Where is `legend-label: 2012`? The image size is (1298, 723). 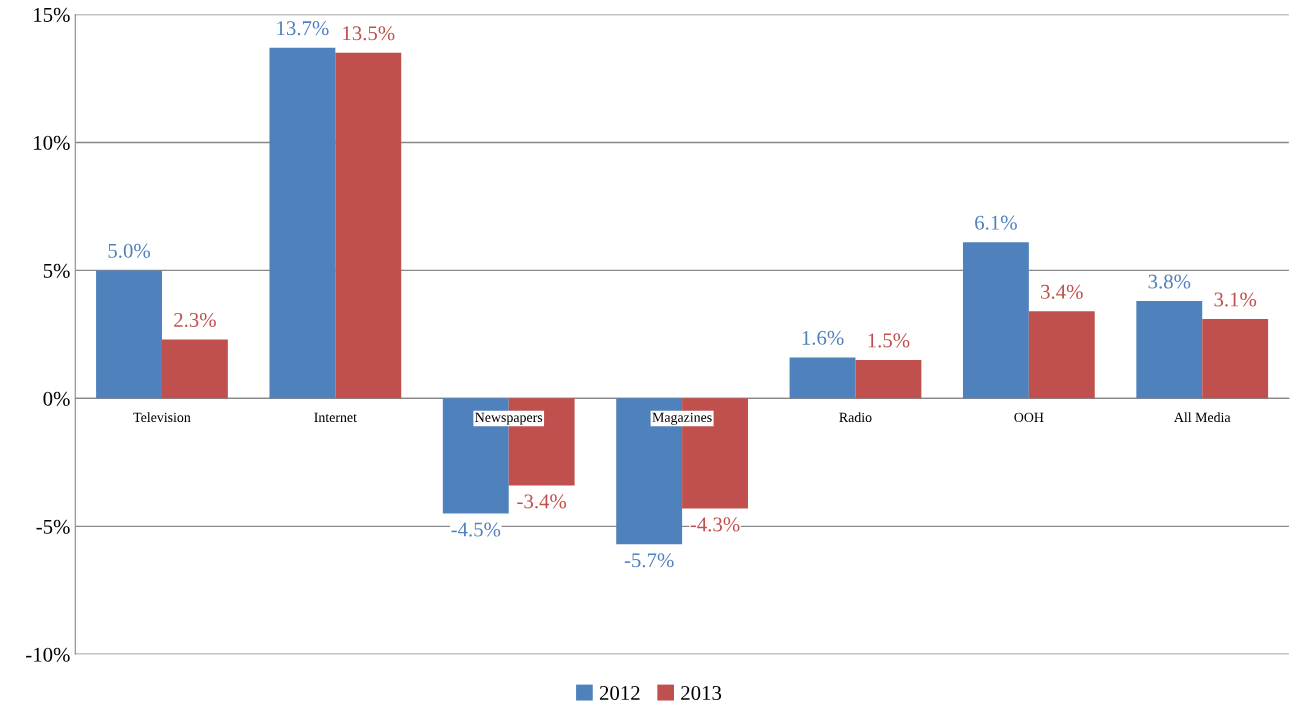
legend-label: 2012 is located at coordinates (619, 693).